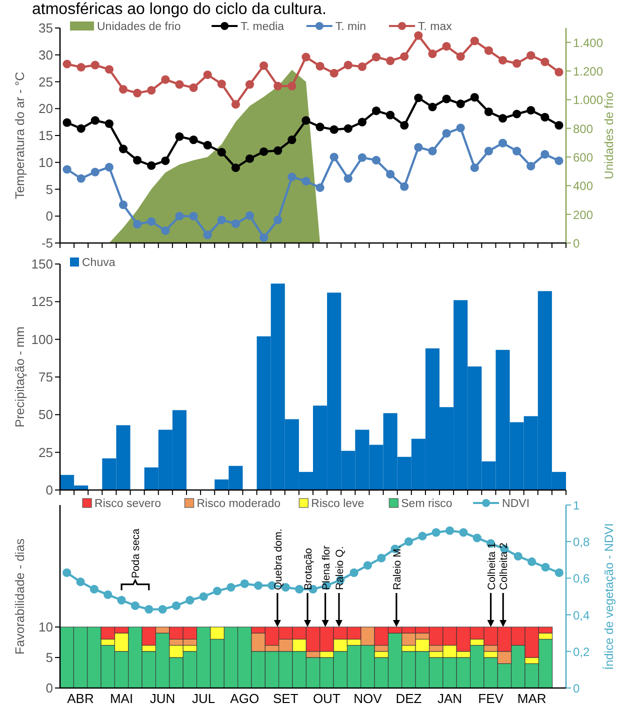 This screenshot has width=619, height=709. What do you see at coordinates (409, 698) in the screenshot?
I see `x-tick-label: DEZ` at bounding box center [409, 698].